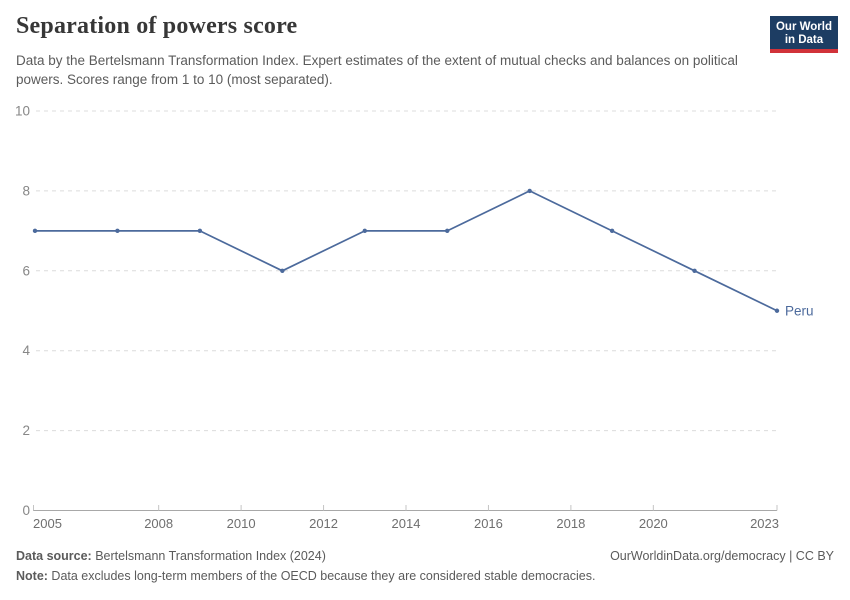 The height and width of the screenshot is (600, 850). What do you see at coordinates (26, 350) in the screenshot?
I see `y-tick-label-4: 4` at bounding box center [26, 350].